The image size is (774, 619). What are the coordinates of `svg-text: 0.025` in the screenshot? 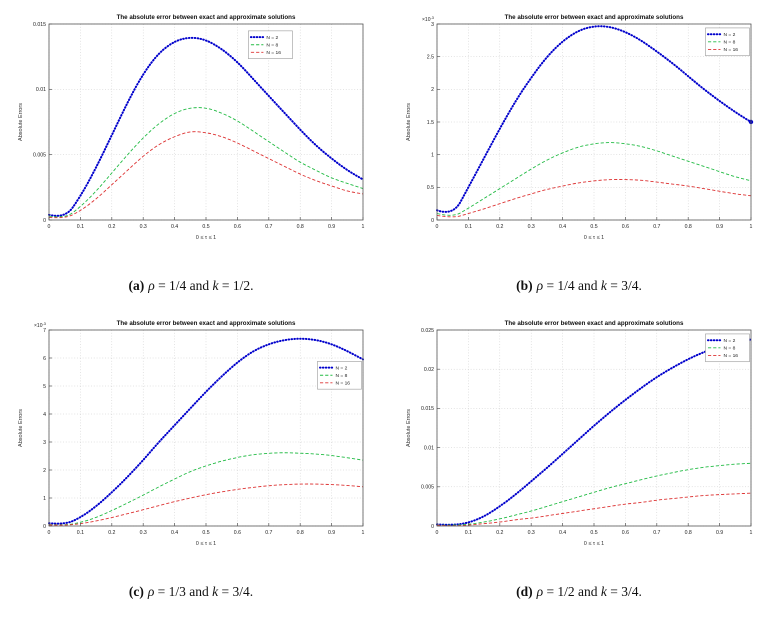 It's located at (427, 331).